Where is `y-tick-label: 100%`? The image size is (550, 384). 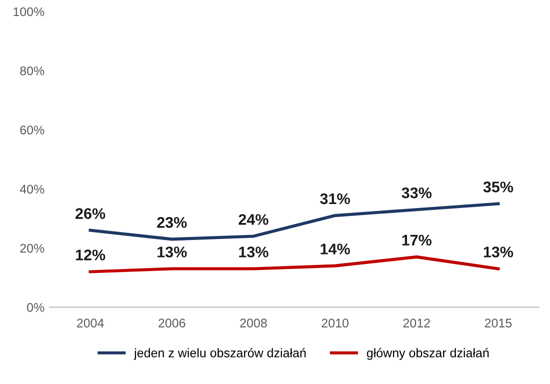
y-tick-label: 100% is located at coordinates (29, 11).